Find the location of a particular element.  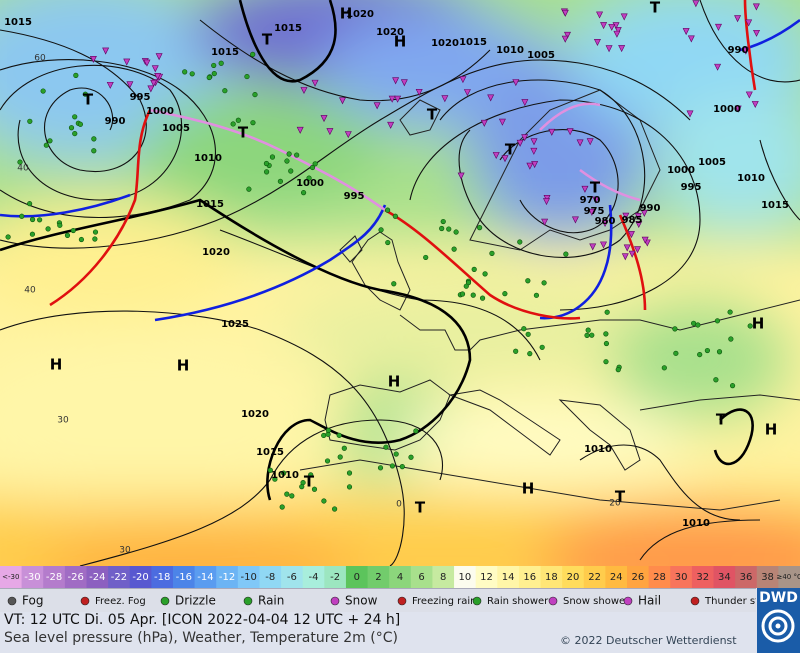

logo-swirl is located at coordinates (778, 626).